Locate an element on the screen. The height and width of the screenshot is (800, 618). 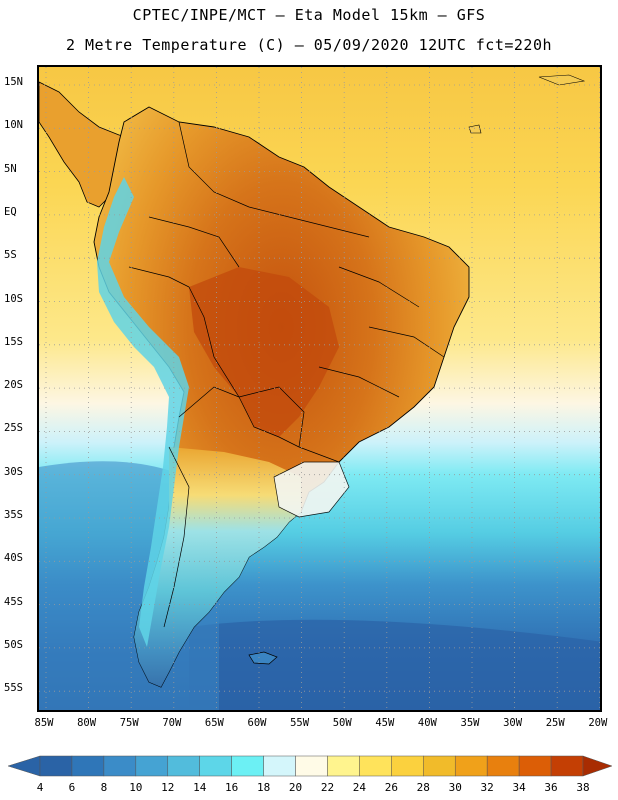
lat-label: 15N is located at coordinates (13, 82).